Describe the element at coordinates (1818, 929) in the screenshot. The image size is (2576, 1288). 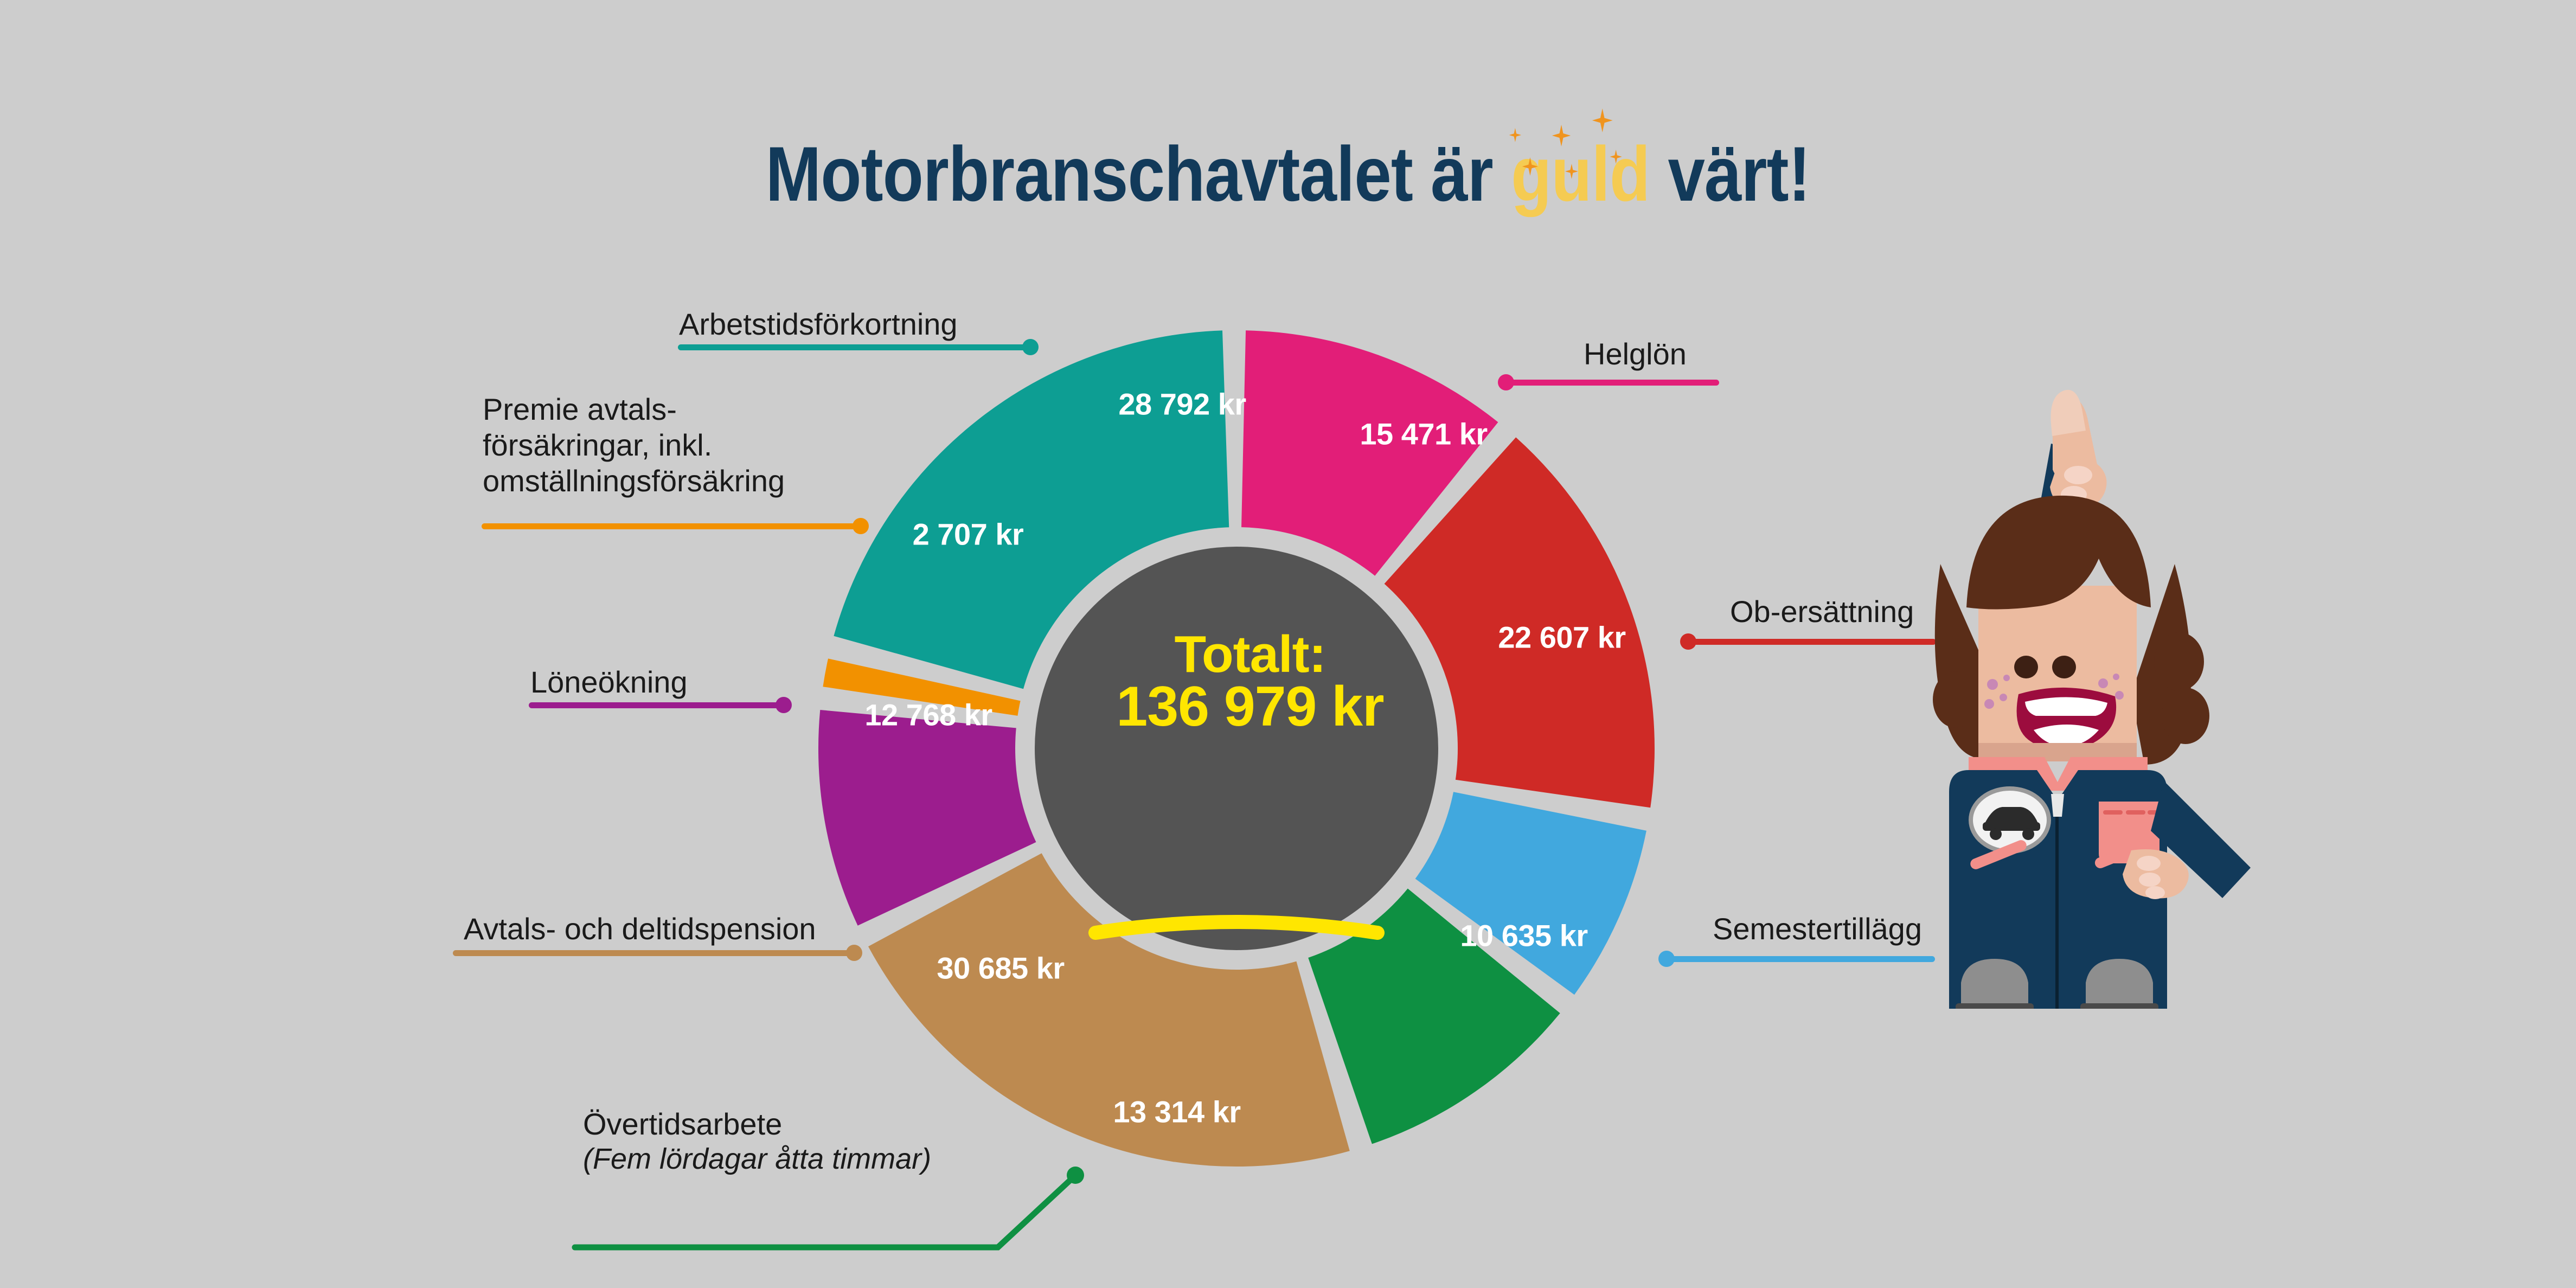
I see `label-semestertillagg: Semestertillägg` at that location.